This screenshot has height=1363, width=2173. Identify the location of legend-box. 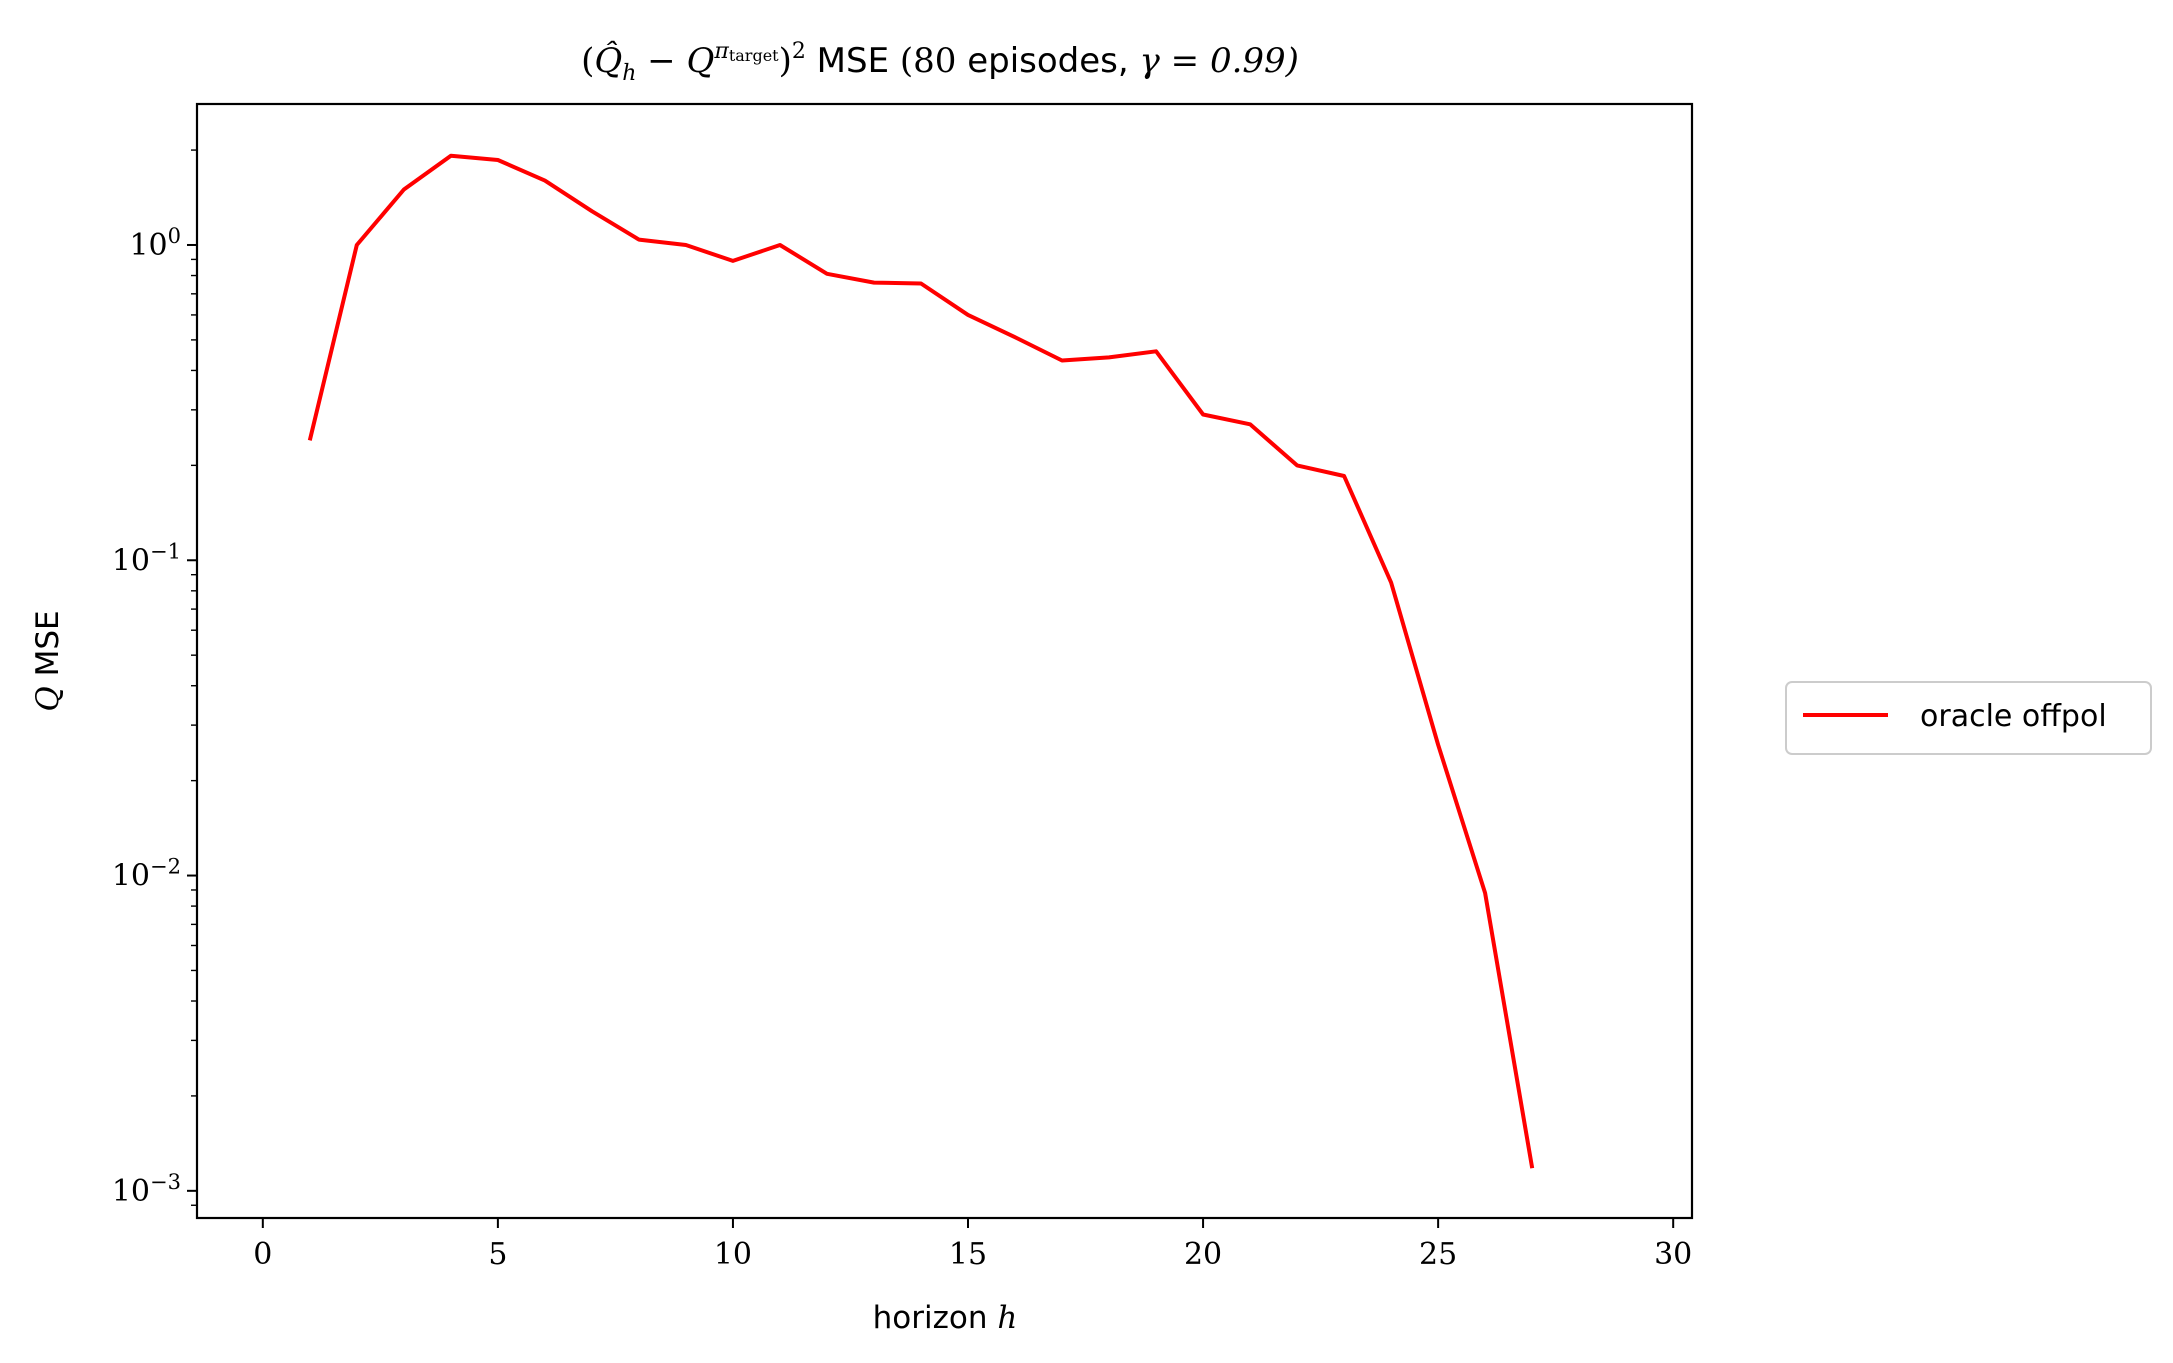
(1968, 718).